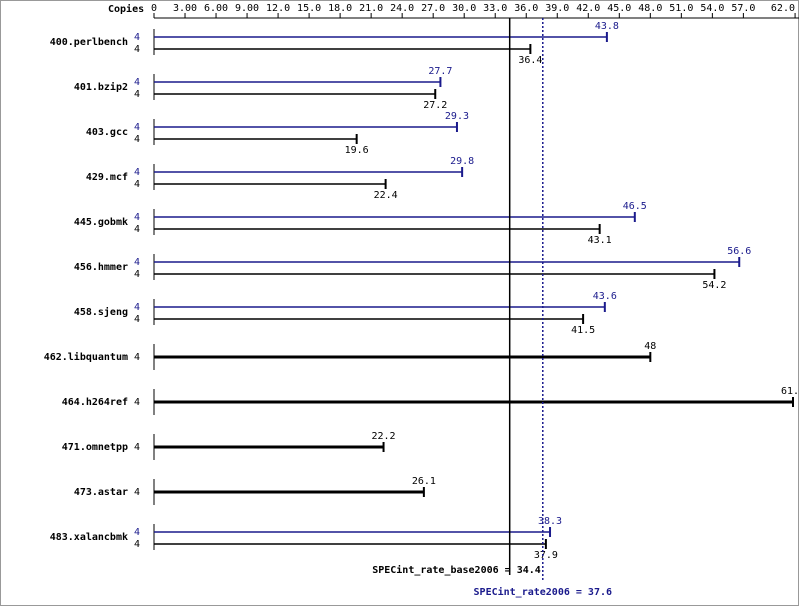  Describe the element at coordinates (790, 391) in the screenshot. I see `value-label: 61.8` at that location.